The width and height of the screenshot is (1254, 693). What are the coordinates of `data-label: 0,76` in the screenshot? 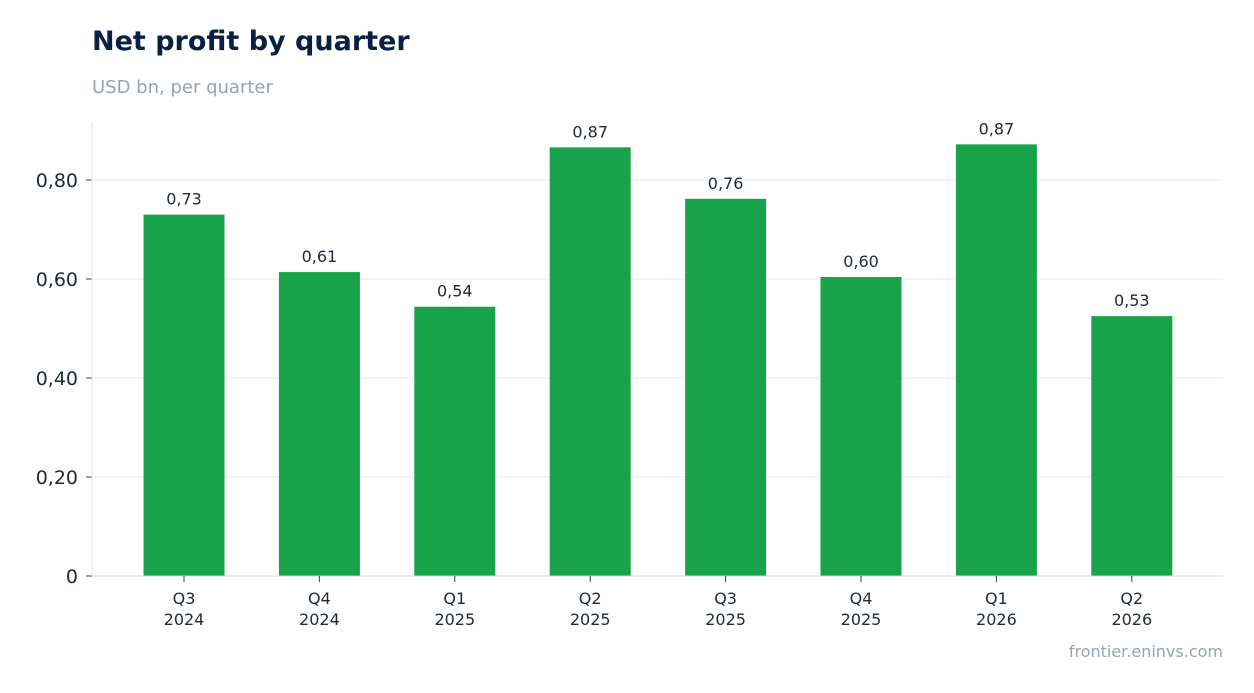 It's located at (726, 183).